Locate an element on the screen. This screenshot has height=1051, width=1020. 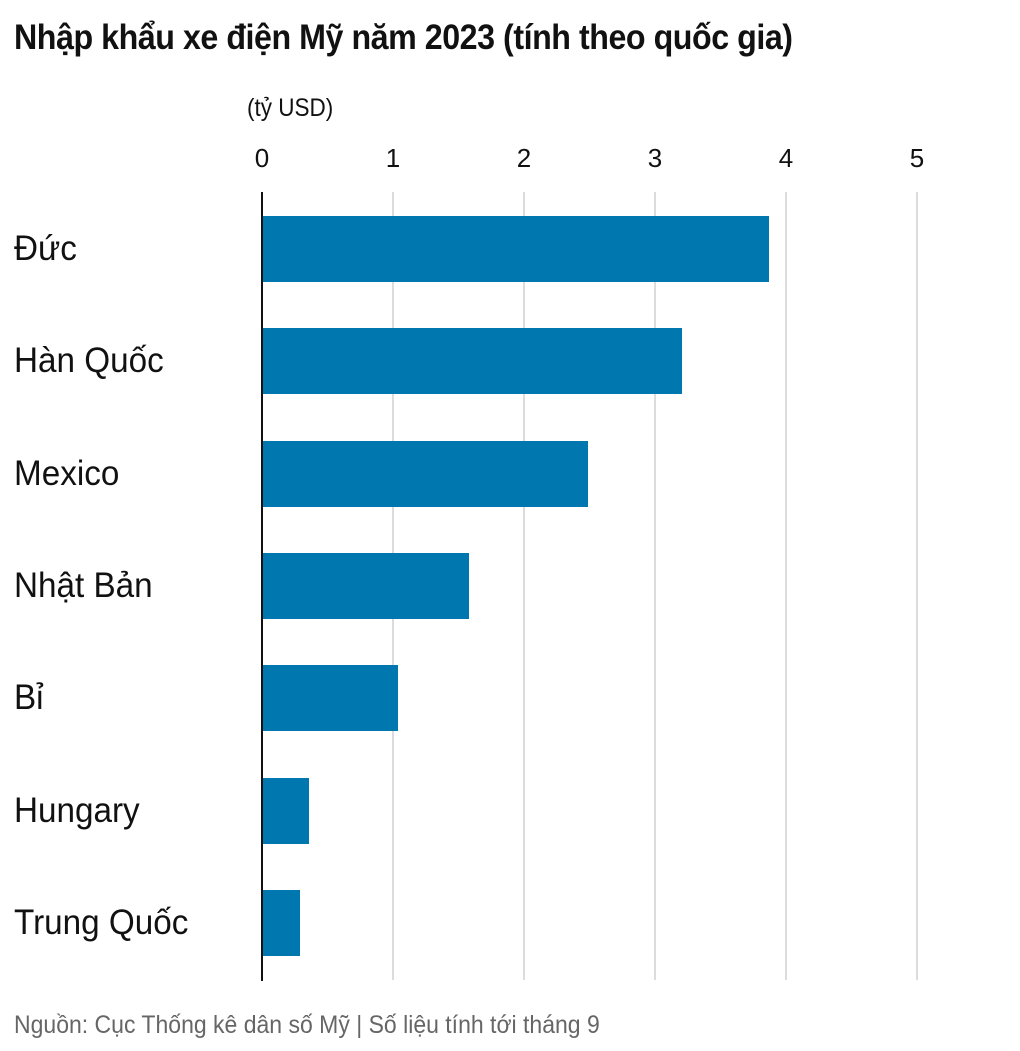
x-tick-label: 3 is located at coordinates (655, 158).